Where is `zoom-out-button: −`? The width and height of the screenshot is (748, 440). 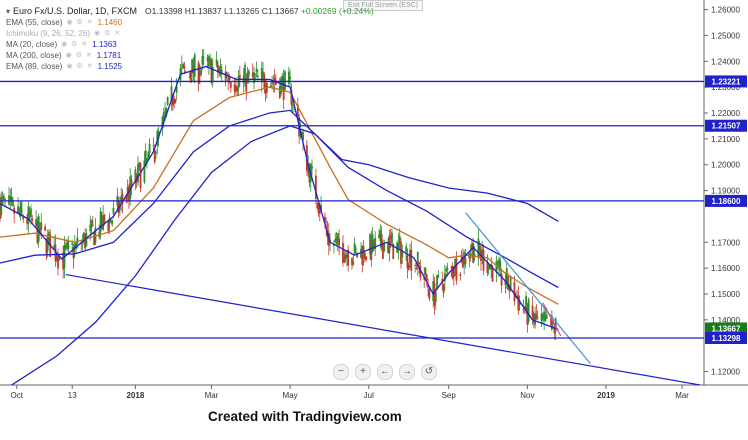
zoom-out-button: − is located at coordinates (341, 372).